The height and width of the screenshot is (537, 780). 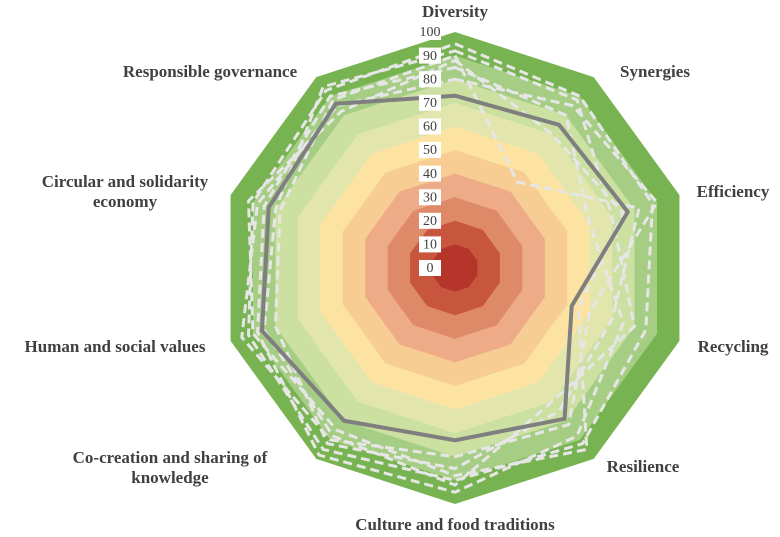 I want to click on tick-label: 30, so click(x=430, y=197).